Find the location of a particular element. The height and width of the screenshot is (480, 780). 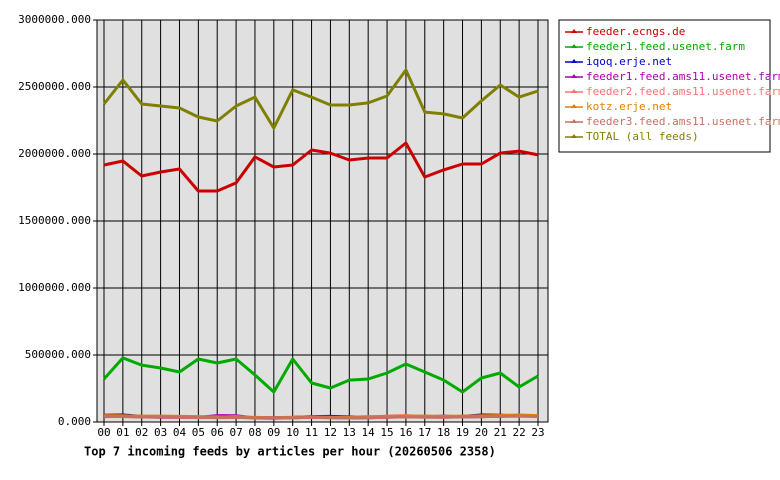

x-tick-label: 07 is located at coordinates (235, 432).